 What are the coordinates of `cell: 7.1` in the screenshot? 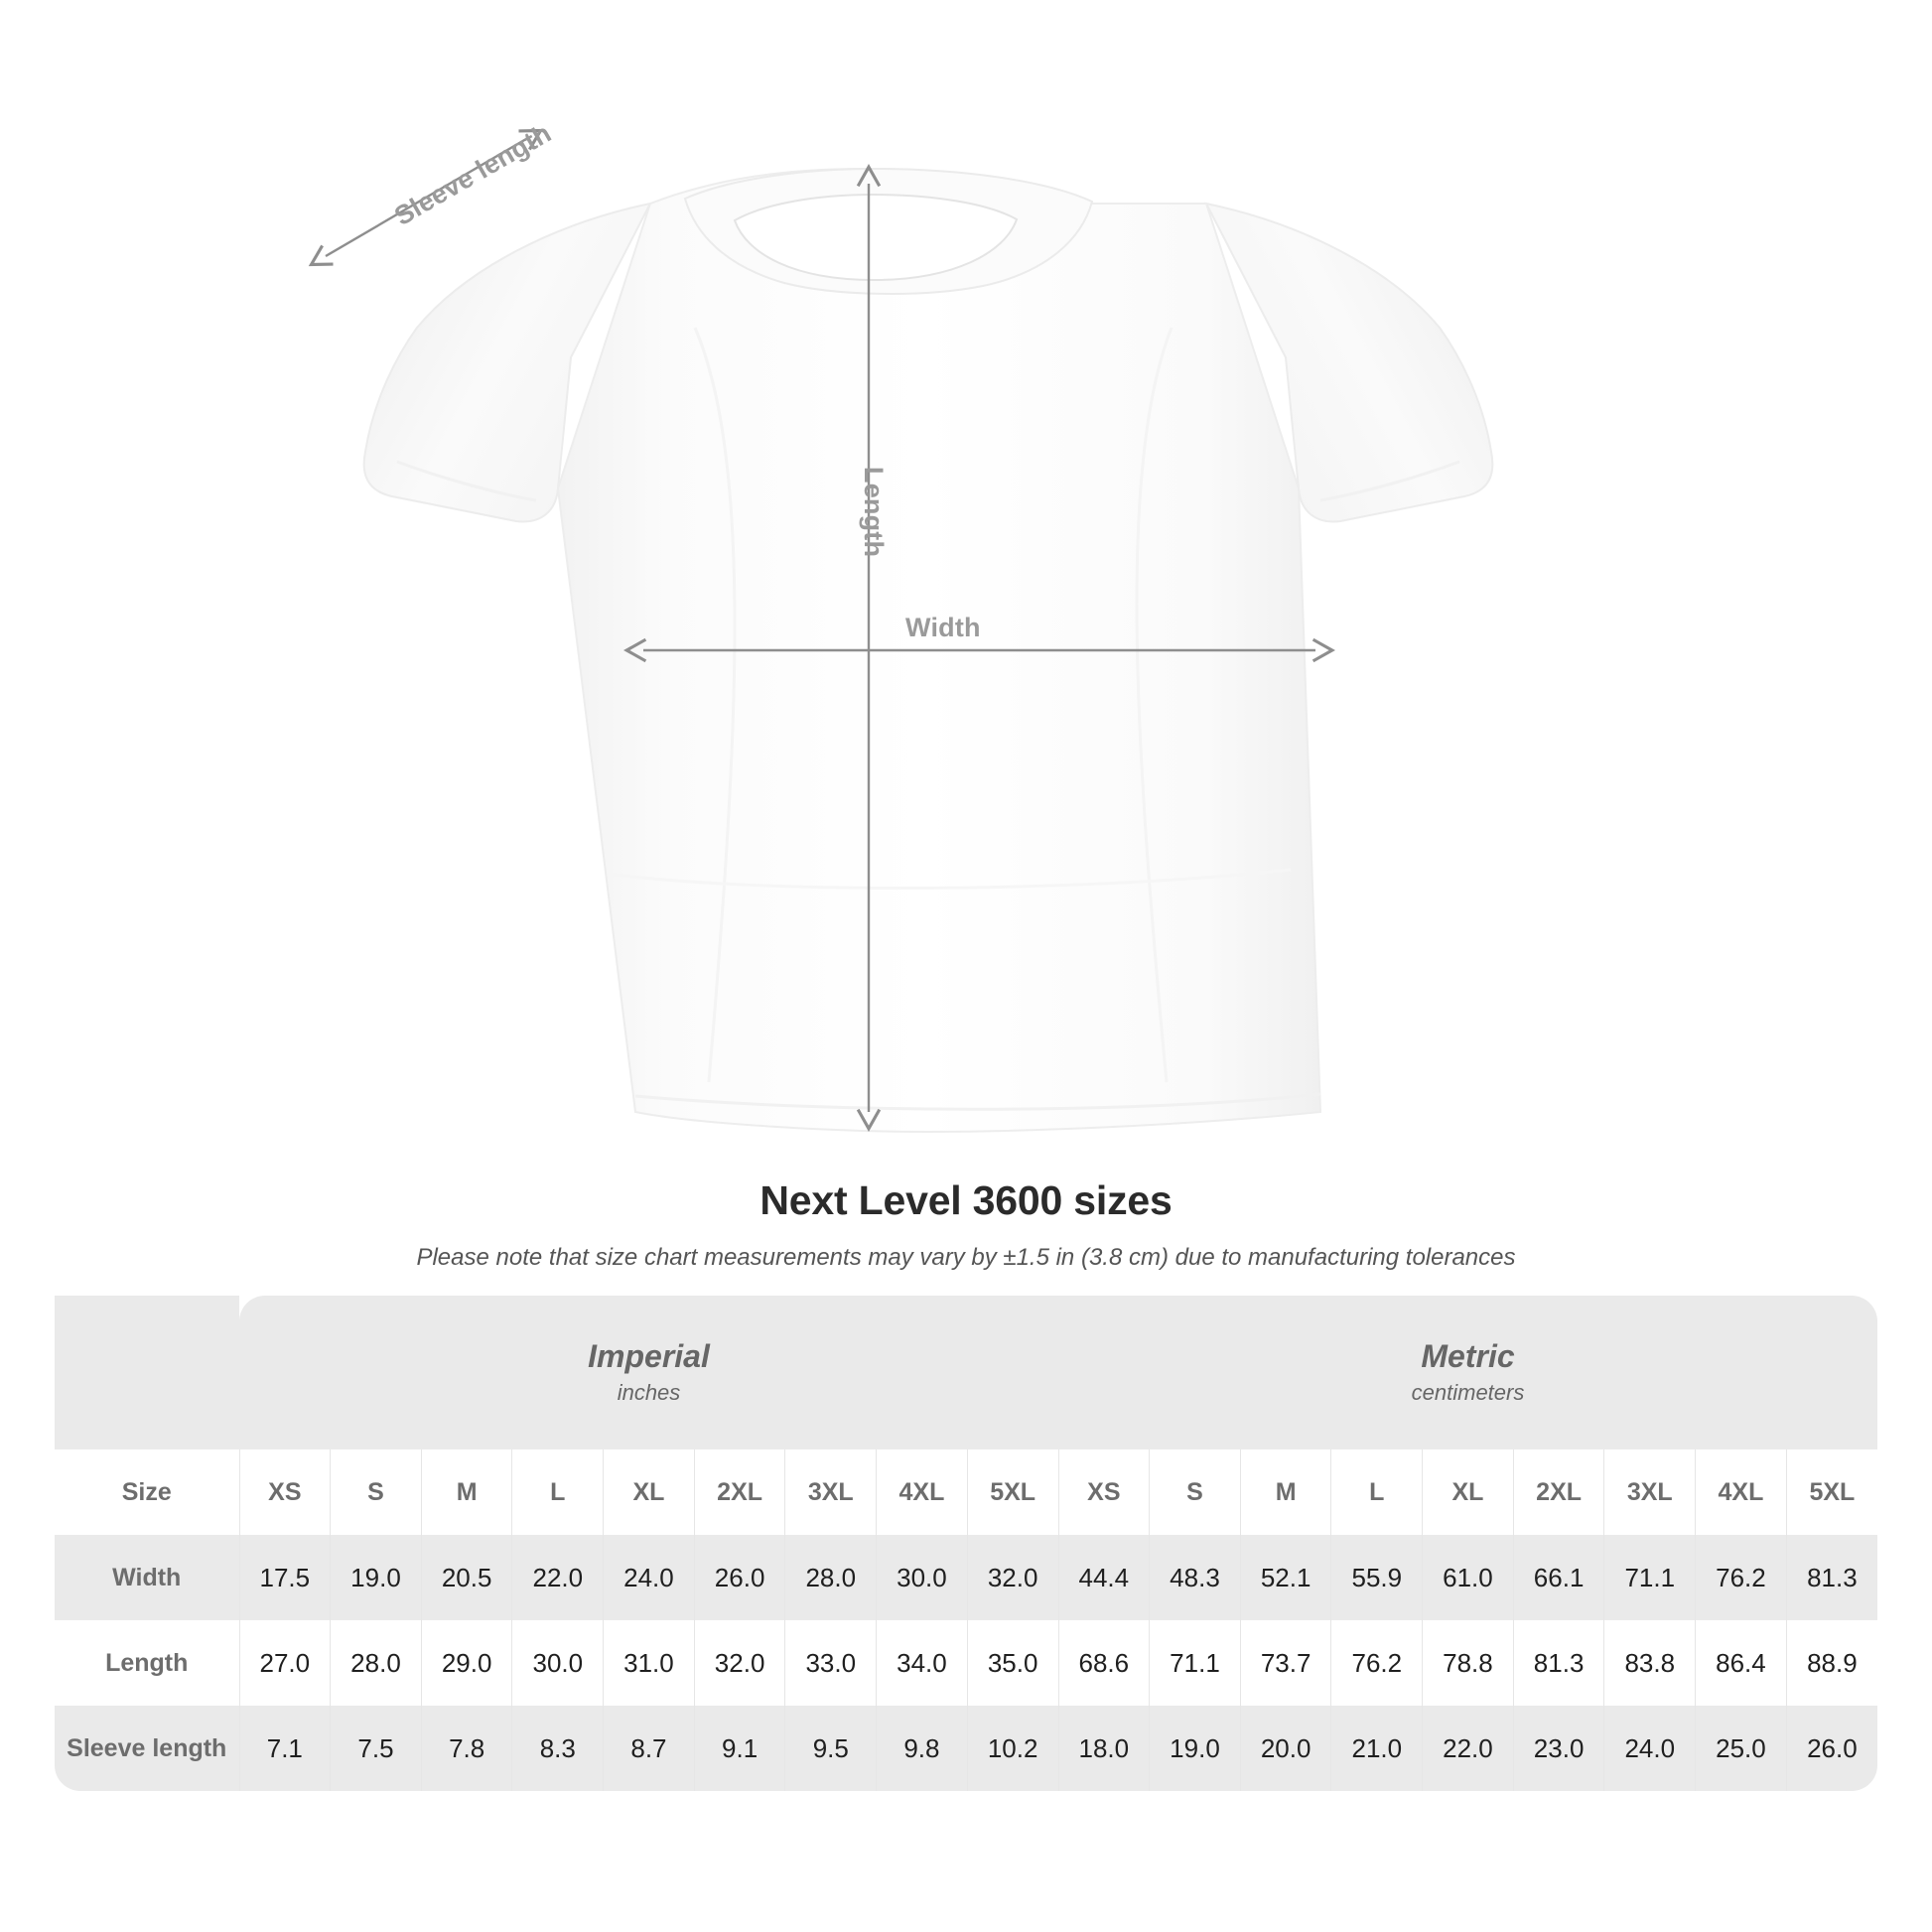 It's located at (284, 1748).